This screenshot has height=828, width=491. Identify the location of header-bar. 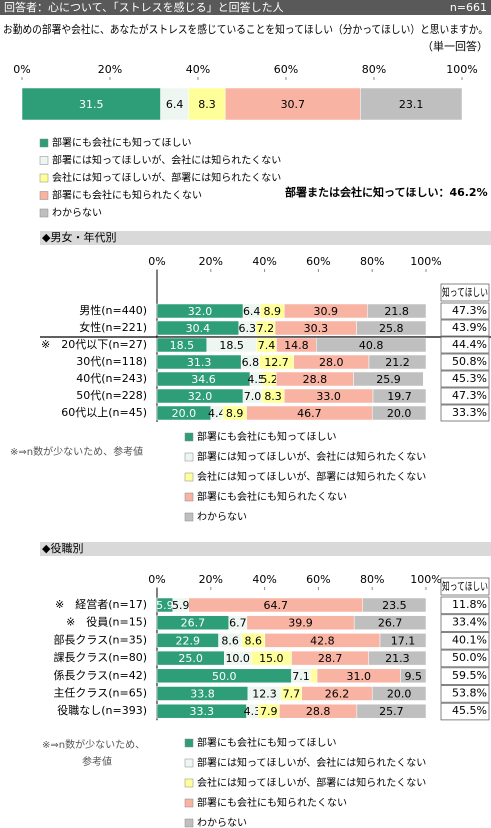
(245, 7).